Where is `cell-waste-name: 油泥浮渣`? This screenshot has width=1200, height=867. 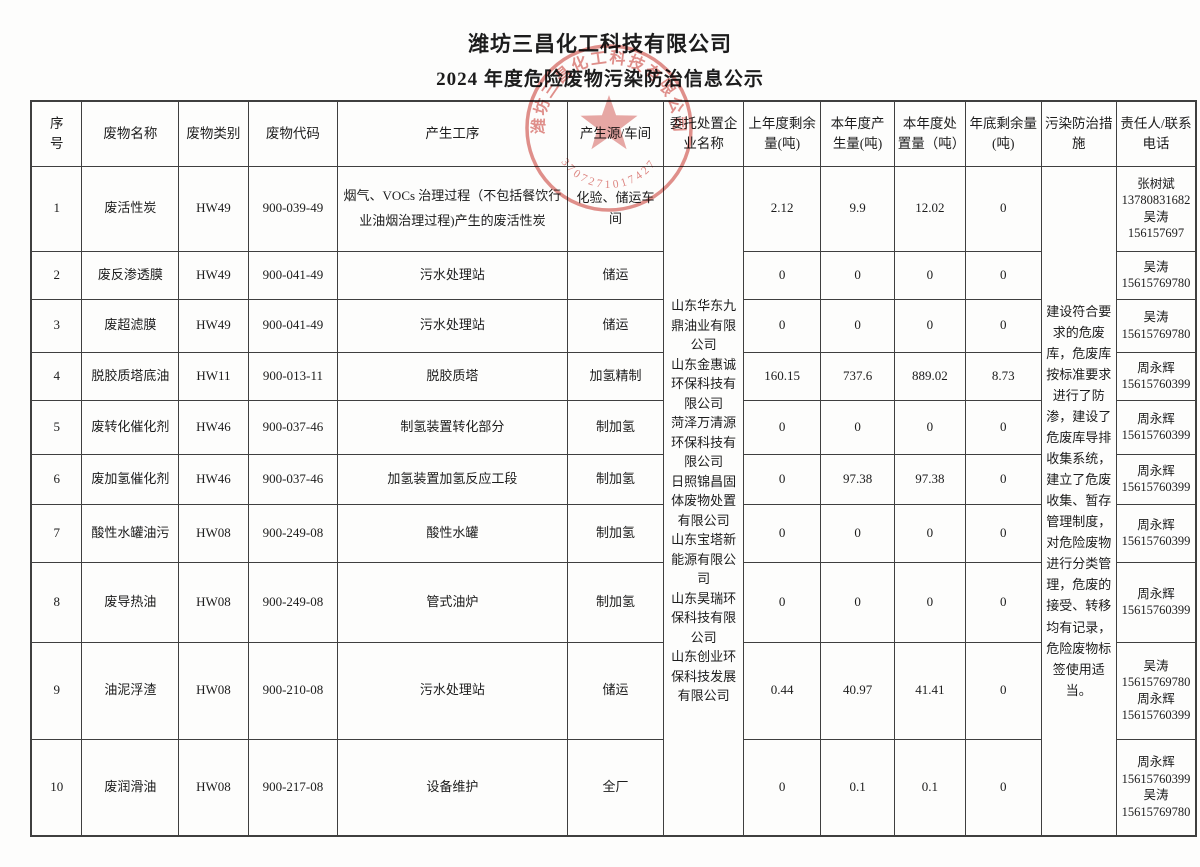 cell-waste-name: 油泥浮渣 is located at coordinates (130, 690).